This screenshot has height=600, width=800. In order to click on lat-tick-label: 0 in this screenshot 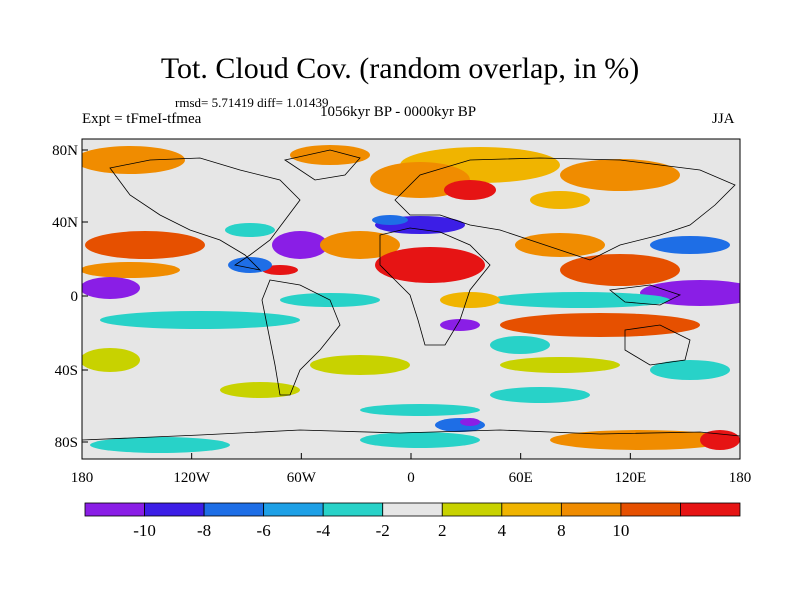, I will do `click(75, 297)`.